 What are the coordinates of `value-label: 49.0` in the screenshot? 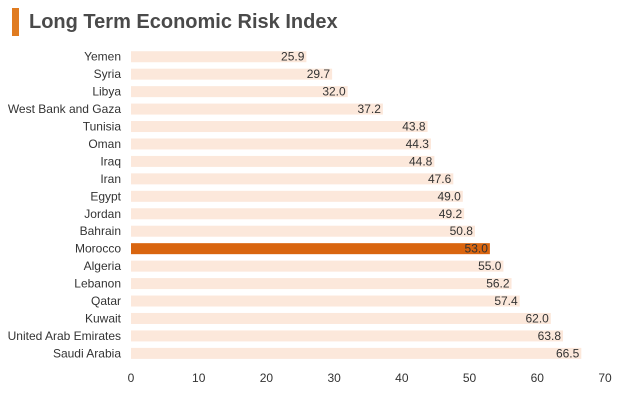 It's located at (449, 196).